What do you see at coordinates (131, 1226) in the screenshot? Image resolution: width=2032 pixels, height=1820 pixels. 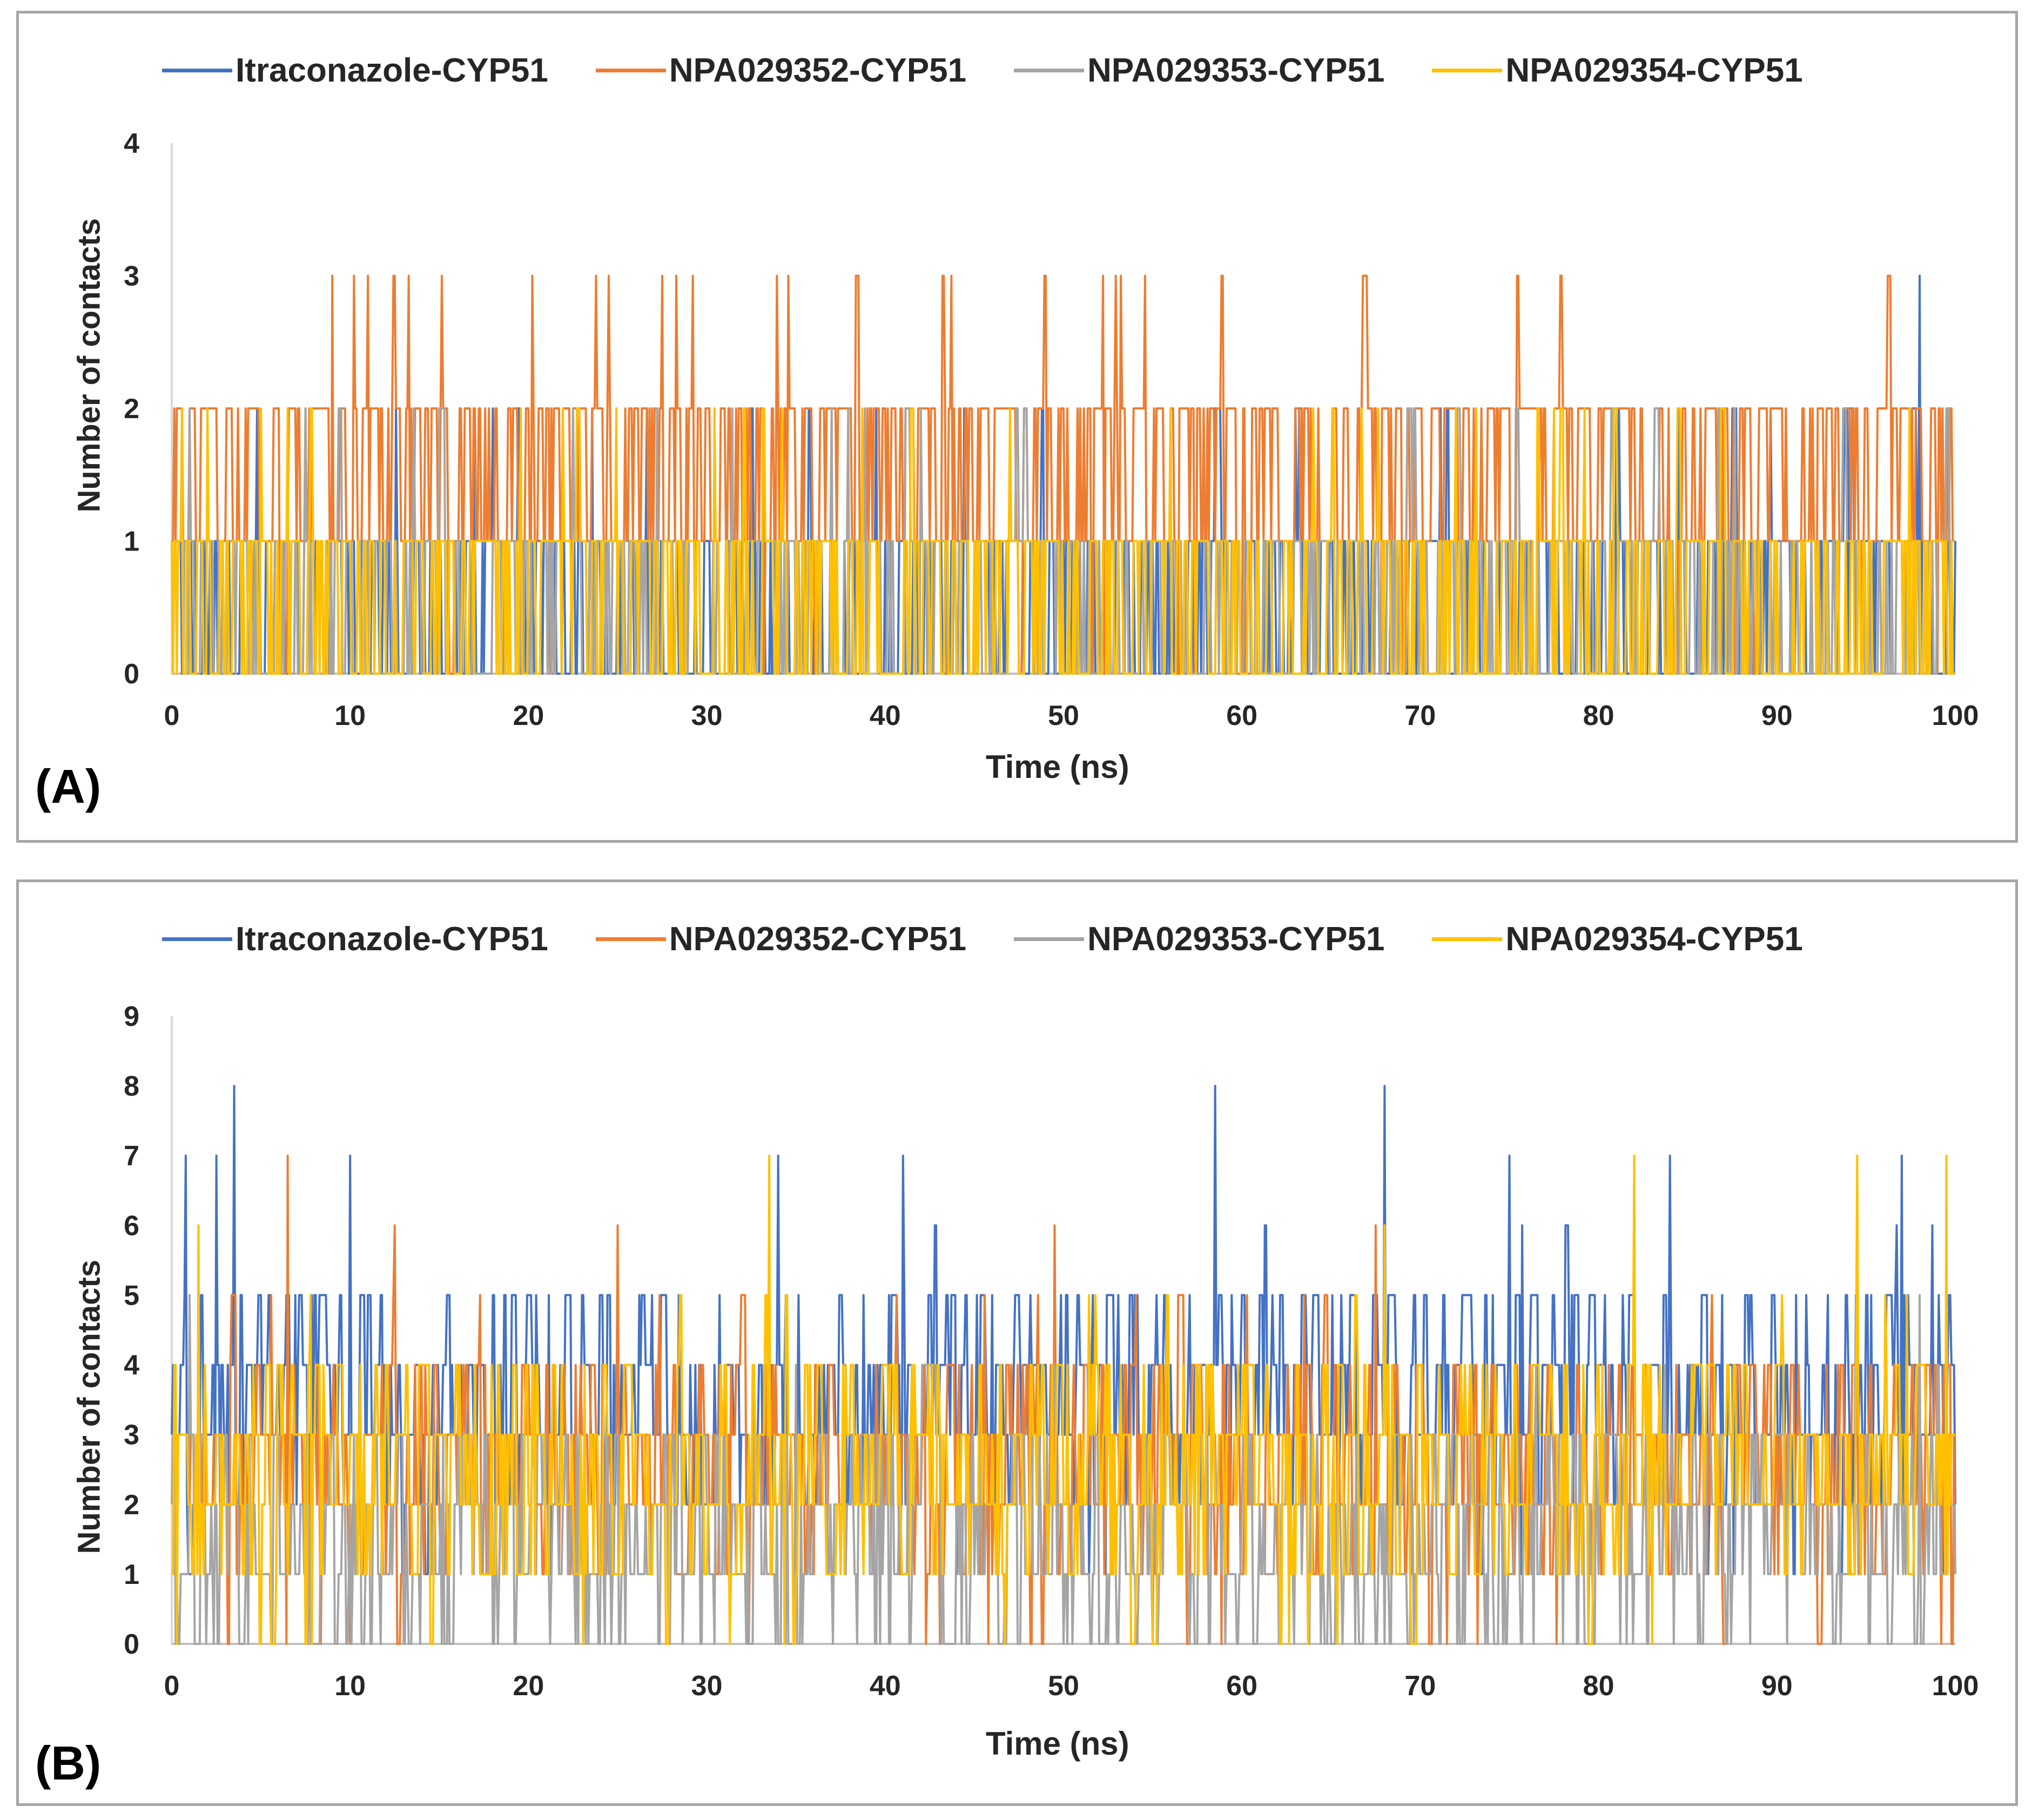 I see `y-tick-label: 6` at bounding box center [131, 1226].